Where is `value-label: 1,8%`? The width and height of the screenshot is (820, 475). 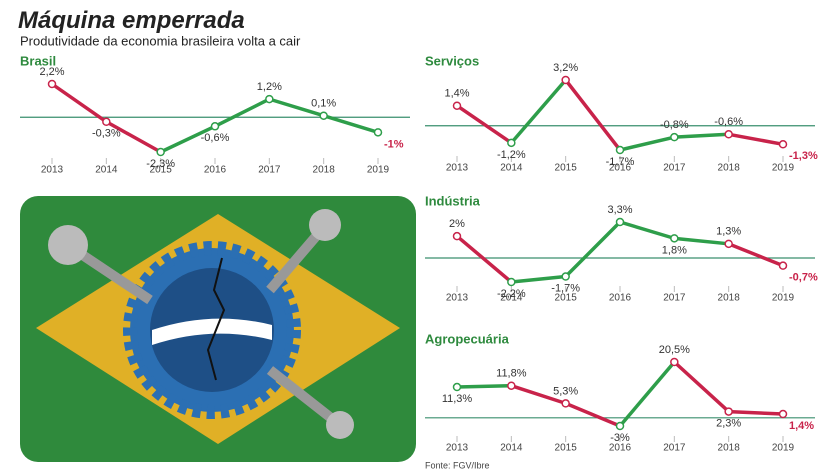 value-label: 1,8% is located at coordinates (674, 250).